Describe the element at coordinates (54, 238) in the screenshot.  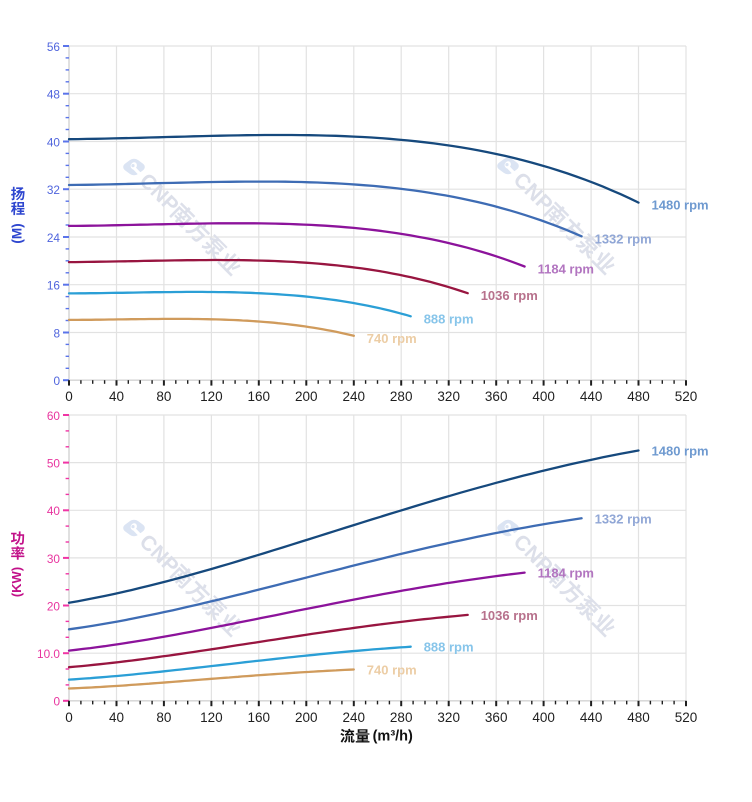
I see `svg-text: 24` at that location.